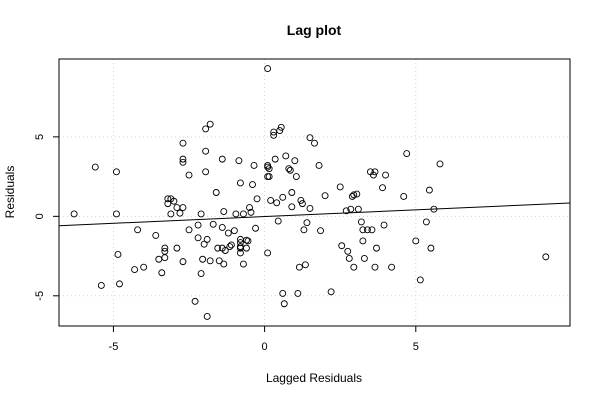  Describe the element at coordinates (47, 217) in the screenshot. I see `y-axis: -5 0 5` at that location.